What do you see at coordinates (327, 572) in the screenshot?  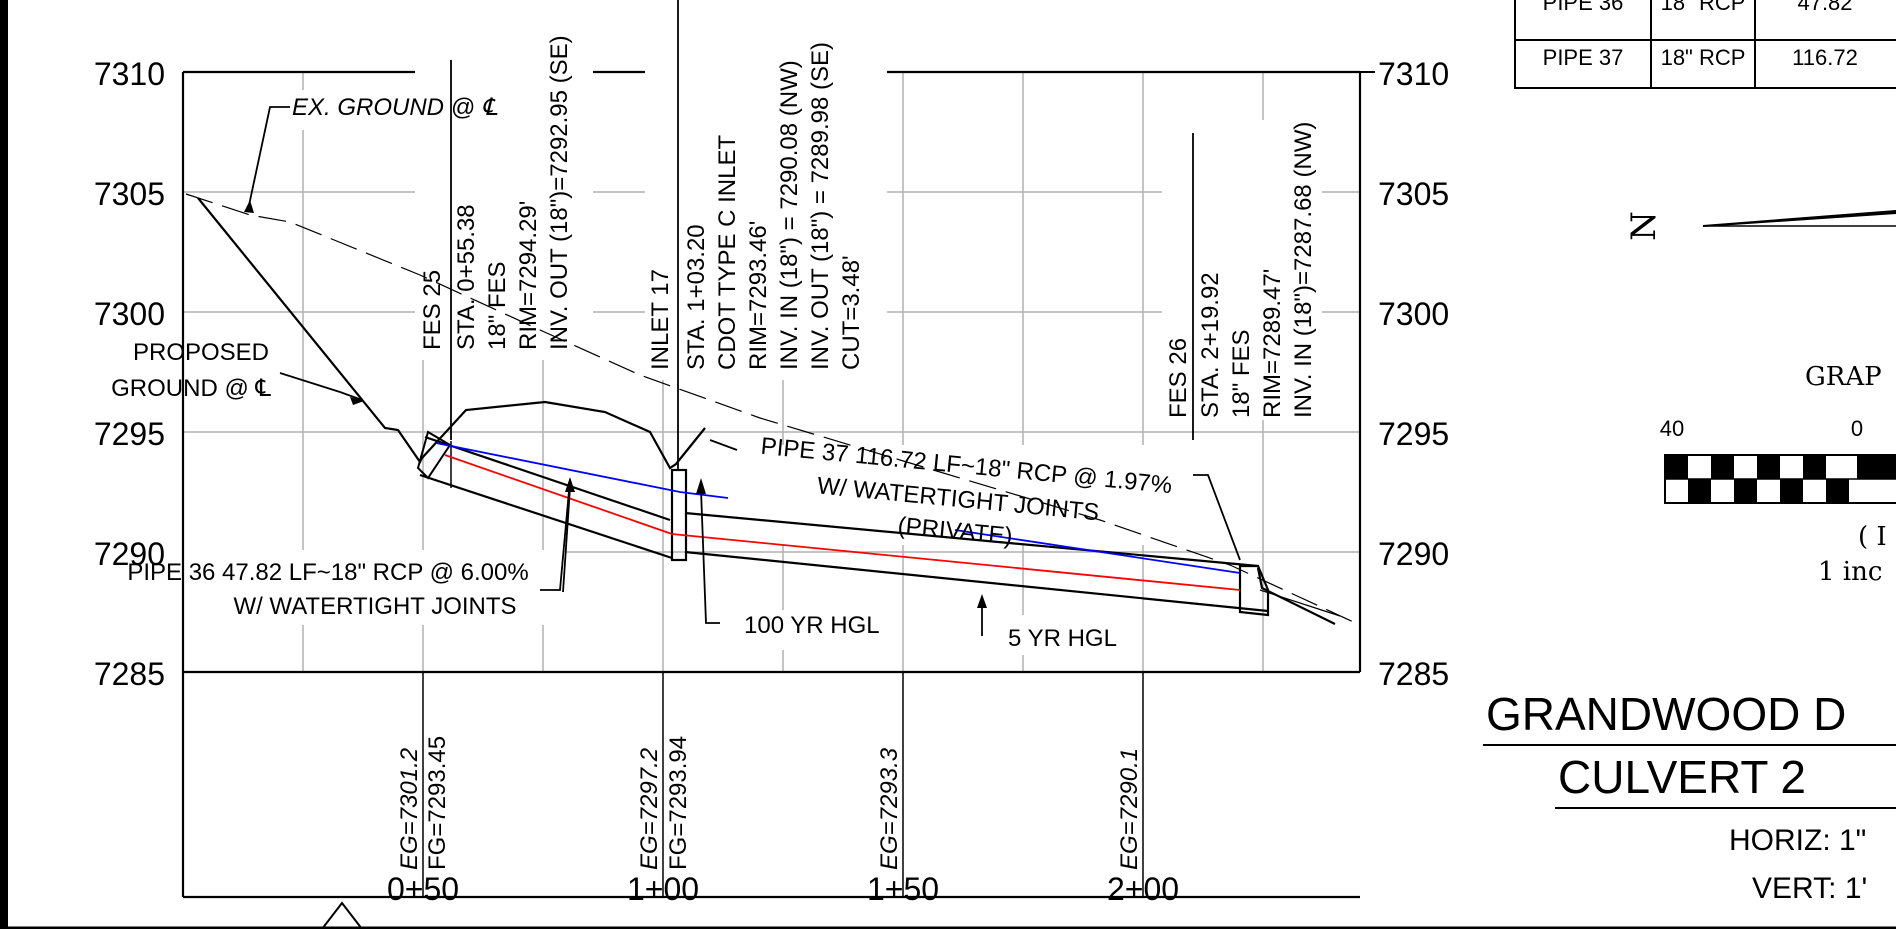 I see `pipe-36-label: PIPE 36 47.82 LF~18" RCP @ 6.00%` at bounding box center [327, 572].